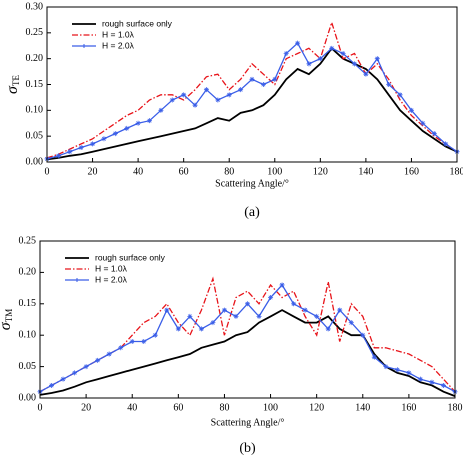 This screenshot has height=463, width=463. Describe the element at coordinates (40, 407) in the screenshot. I see `x-tick-label: 0` at that location.